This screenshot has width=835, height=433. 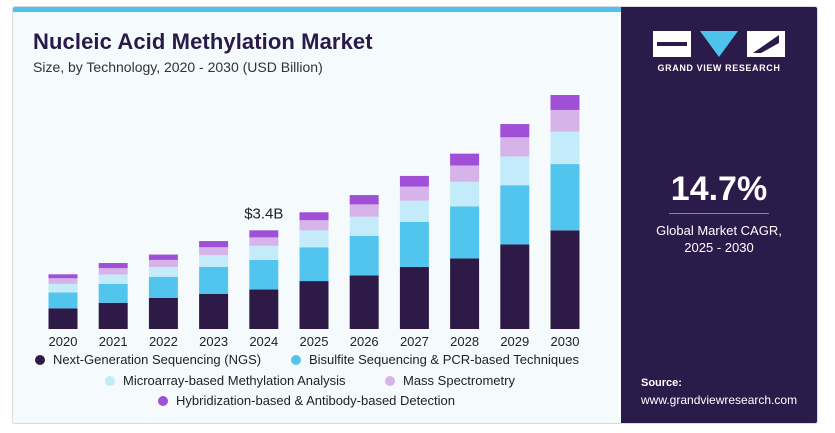 What do you see at coordinates (214, 251) in the screenshot?
I see `bar-2023-mass-spec` at bounding box center [214, 251].